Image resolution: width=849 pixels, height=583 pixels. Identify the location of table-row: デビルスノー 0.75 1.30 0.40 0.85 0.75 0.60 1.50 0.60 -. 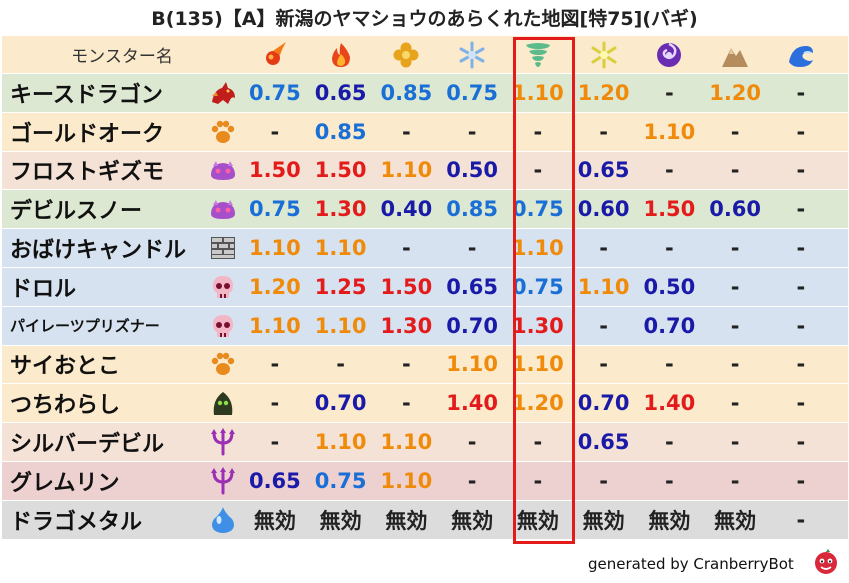
(425, 210).